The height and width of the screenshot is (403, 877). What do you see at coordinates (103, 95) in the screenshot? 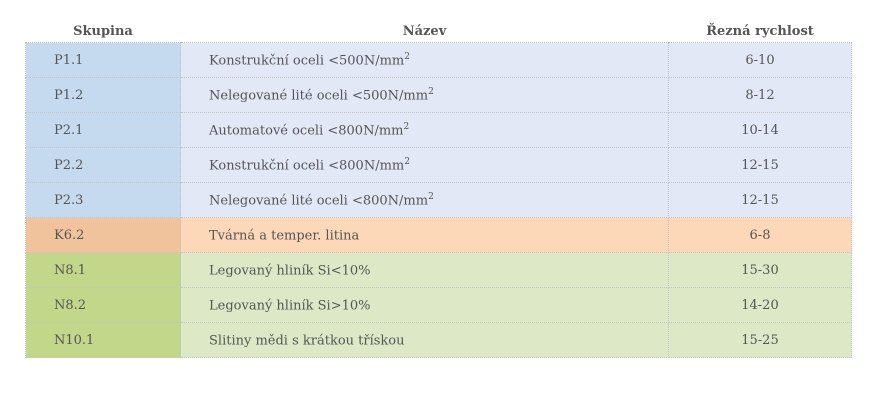
I see `group-cell: P1.2` at bounding box center [103, 95].